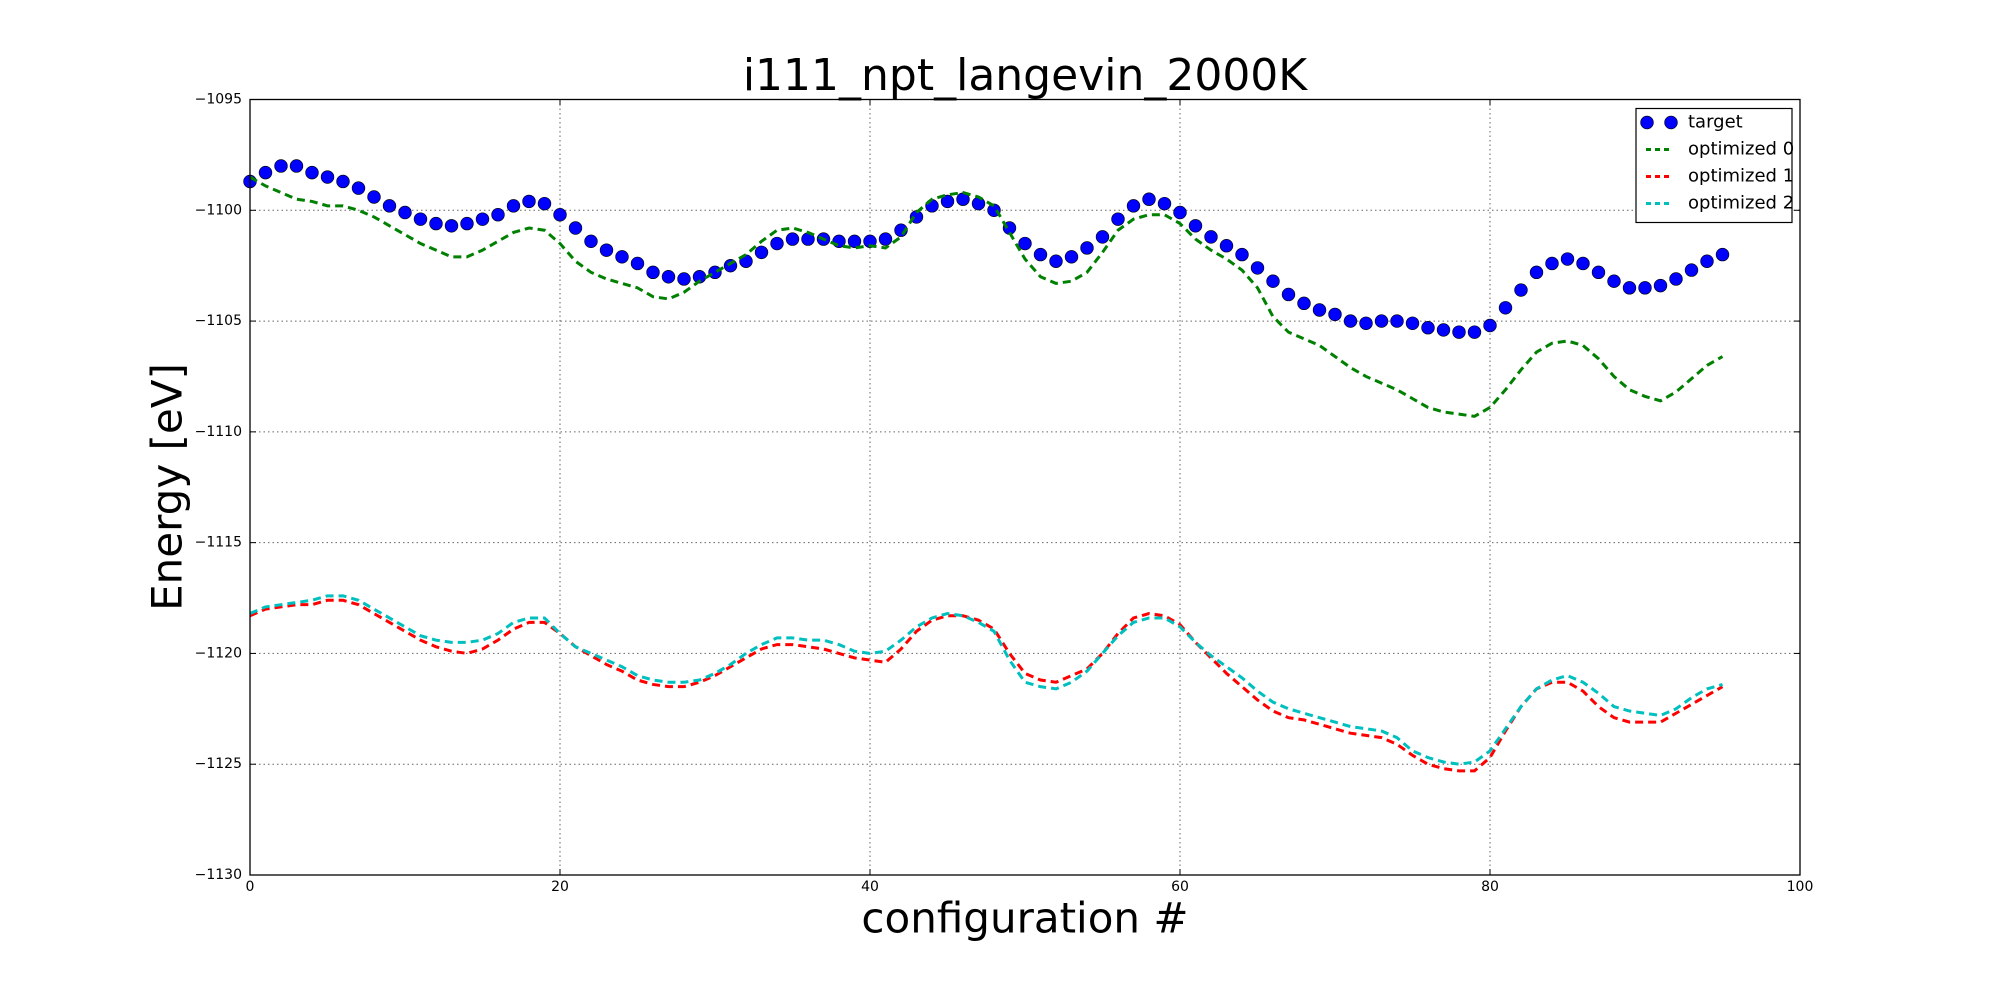 The width and height of the screenshot is (2000, 1004). What do you see at coordinates (218, 432) in the screenshot?
I see `y-tick-label: −1110` at bounding box center [218, 432].